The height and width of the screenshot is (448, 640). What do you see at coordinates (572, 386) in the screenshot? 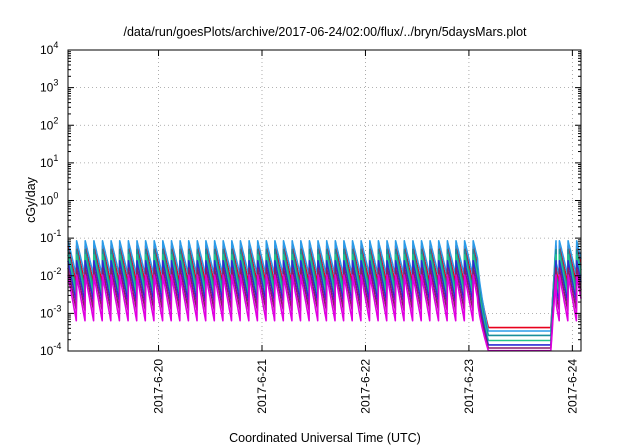
I see `x-tick-label: 2017-6-24` at bounding box center [572, 386].